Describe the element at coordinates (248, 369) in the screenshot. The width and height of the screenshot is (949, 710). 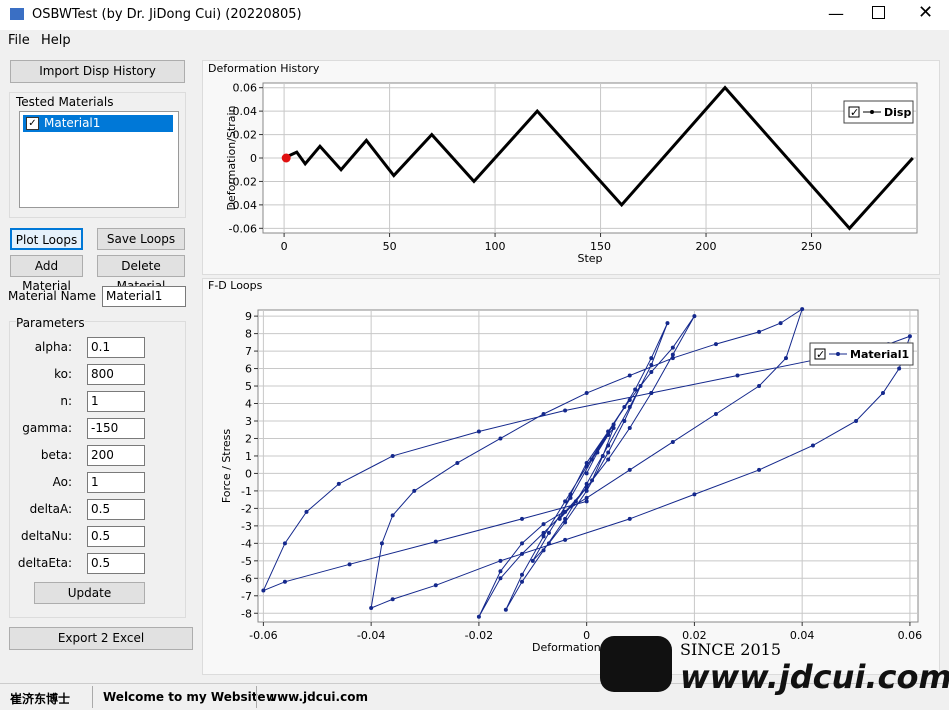
I see `y-tick-label: 6` at that location.